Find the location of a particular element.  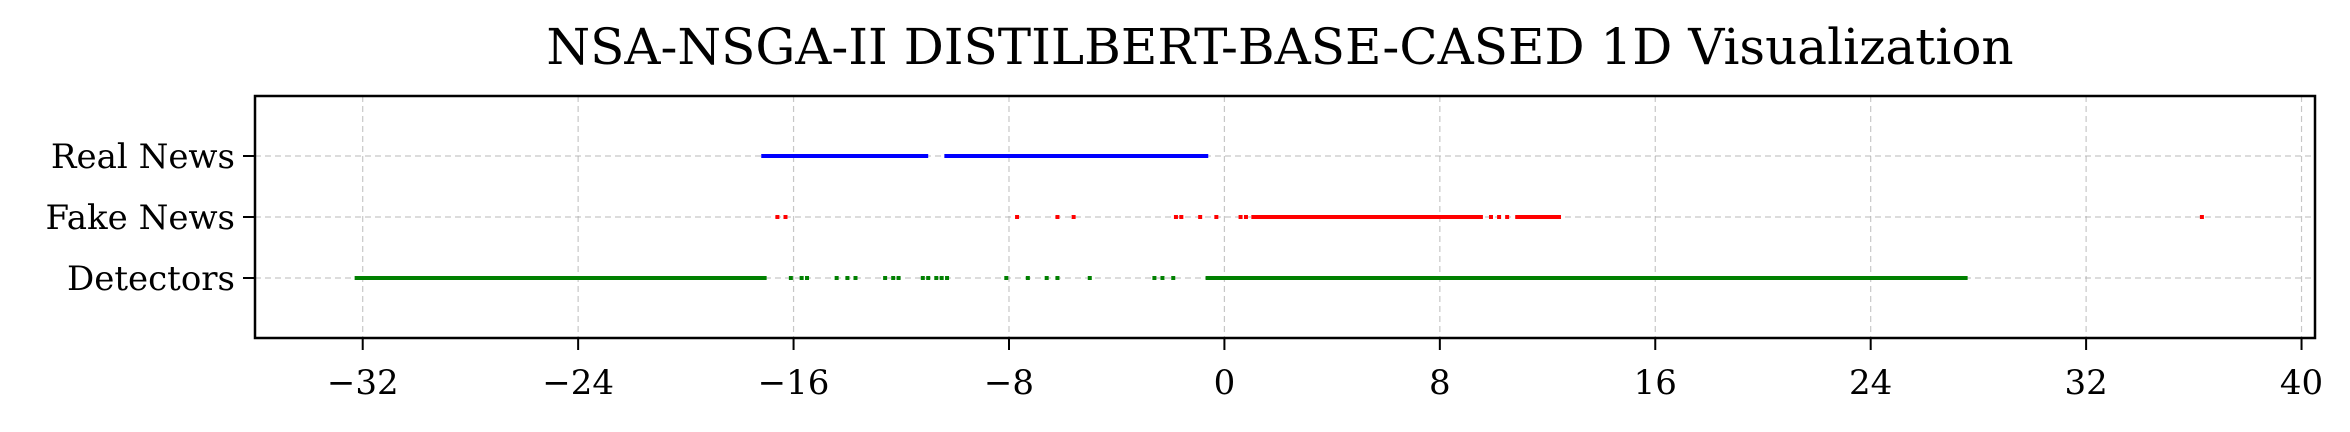

x-tick-label: 24 is located at coordinates (1870, 383).